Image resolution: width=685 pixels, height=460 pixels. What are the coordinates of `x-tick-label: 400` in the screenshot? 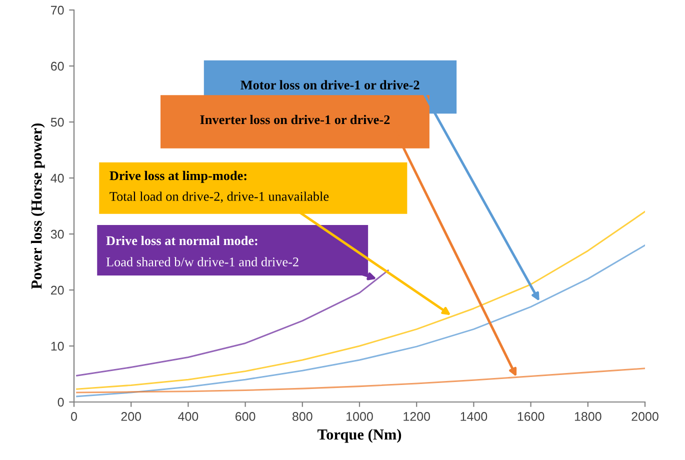 It's located at (188, 416).